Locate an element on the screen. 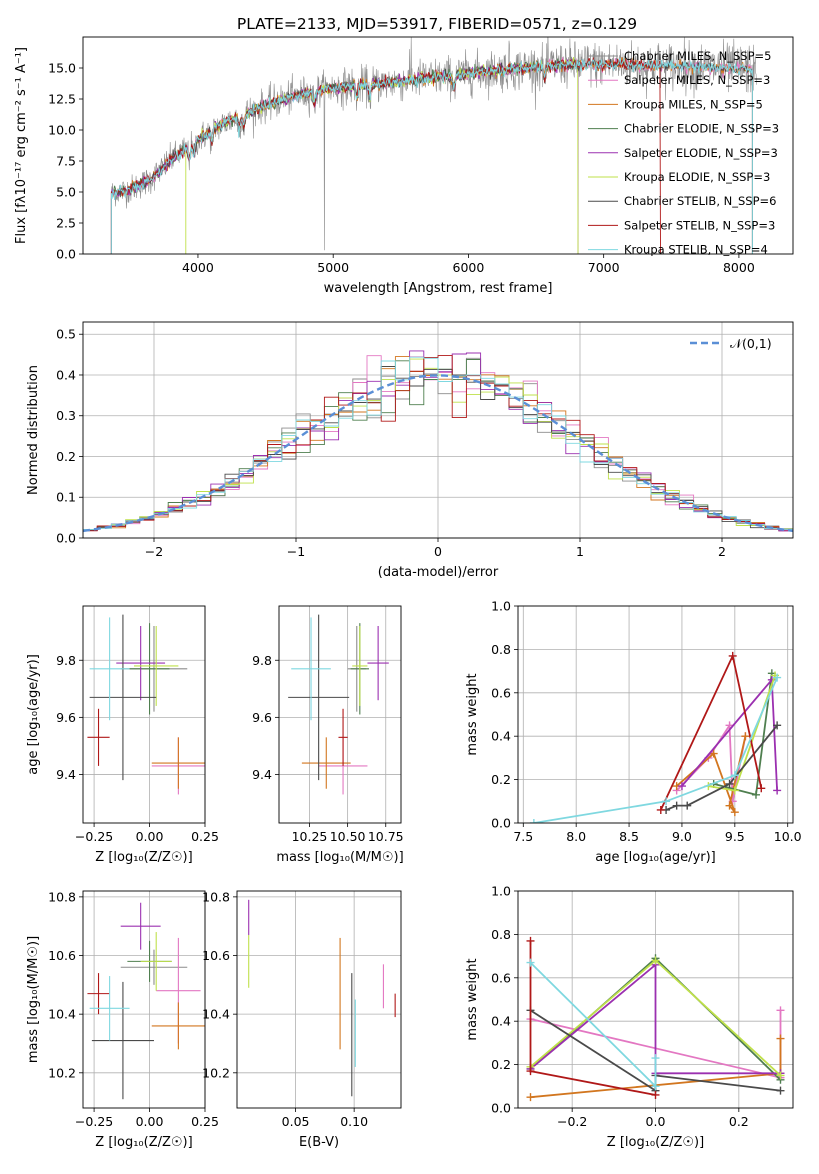 The image size is (819, 1174). x-tick-label: 0 is located at coordinates (438, 551).